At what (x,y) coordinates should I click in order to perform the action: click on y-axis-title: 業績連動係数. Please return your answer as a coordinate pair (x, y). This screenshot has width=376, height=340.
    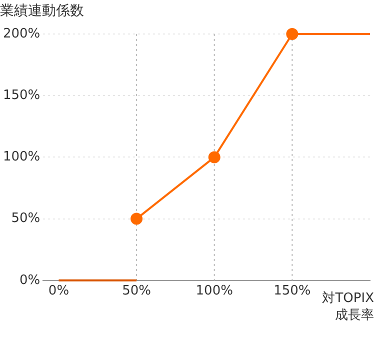
    Looking at the image, I should click on (42, 11).